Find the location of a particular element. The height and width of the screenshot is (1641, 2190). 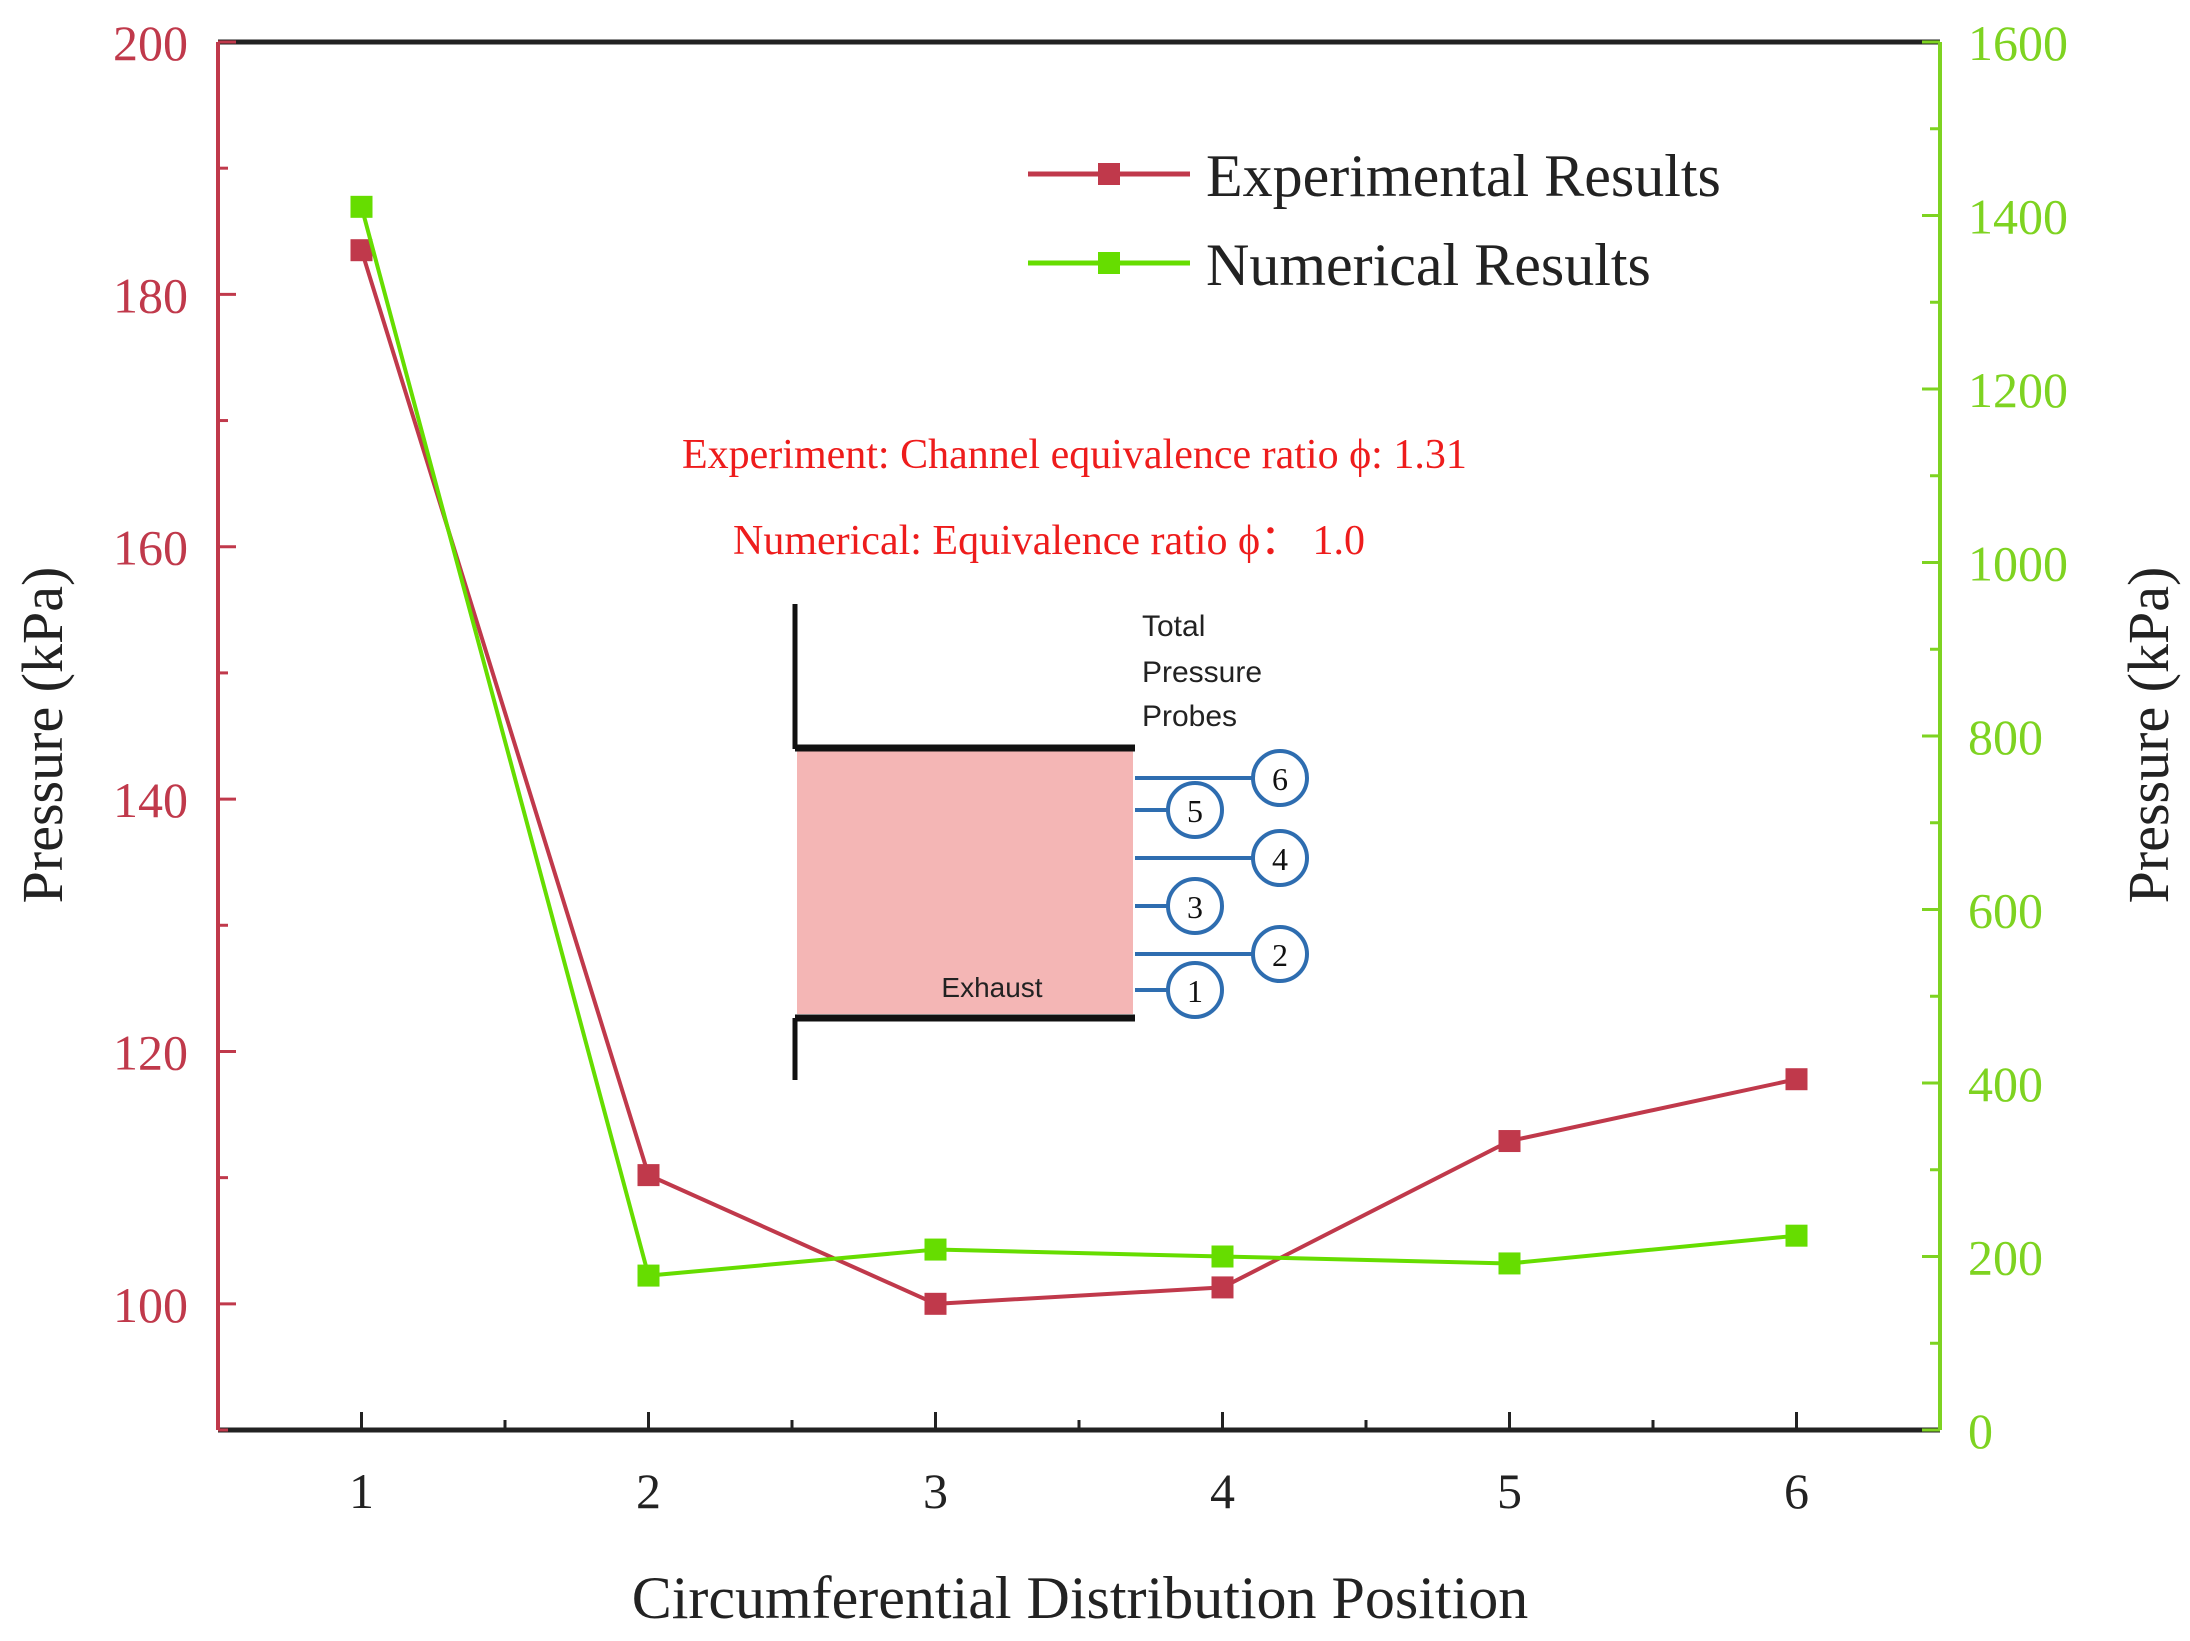

right-tick-label: 1600 is located at coordinates (2018, 43).